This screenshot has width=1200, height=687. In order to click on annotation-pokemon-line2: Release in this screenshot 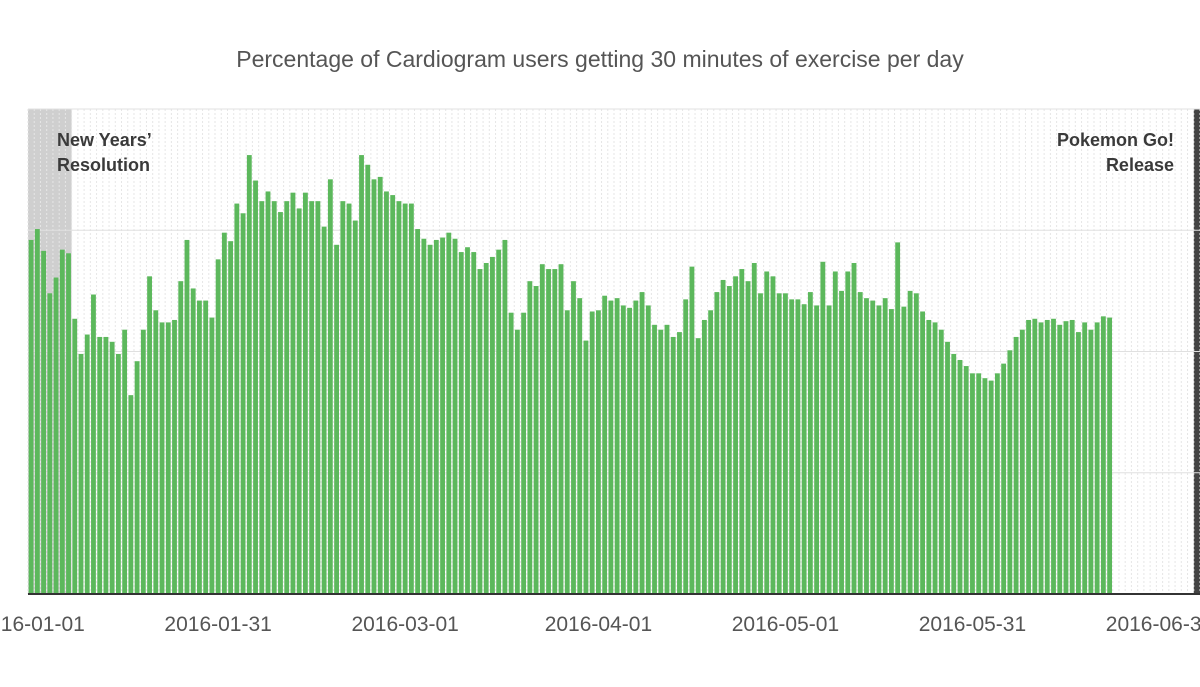, I will do `click(1140, 165)`.